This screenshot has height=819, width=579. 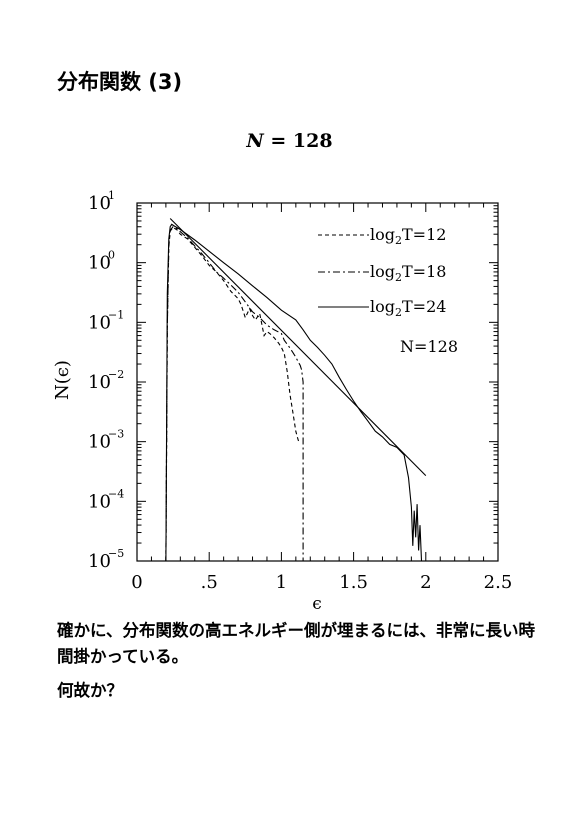 I want to click on legend-note: N=128, so click(x=429, y=346).